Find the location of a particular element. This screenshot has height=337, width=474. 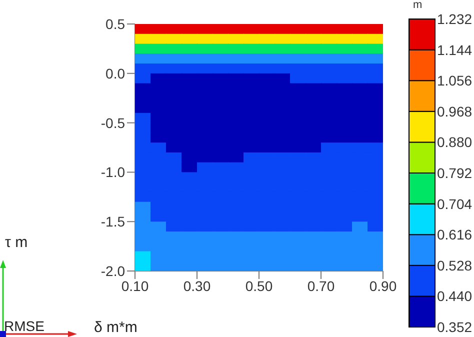

y-tick-label: 0.0 is located at coordinates (116, 73).